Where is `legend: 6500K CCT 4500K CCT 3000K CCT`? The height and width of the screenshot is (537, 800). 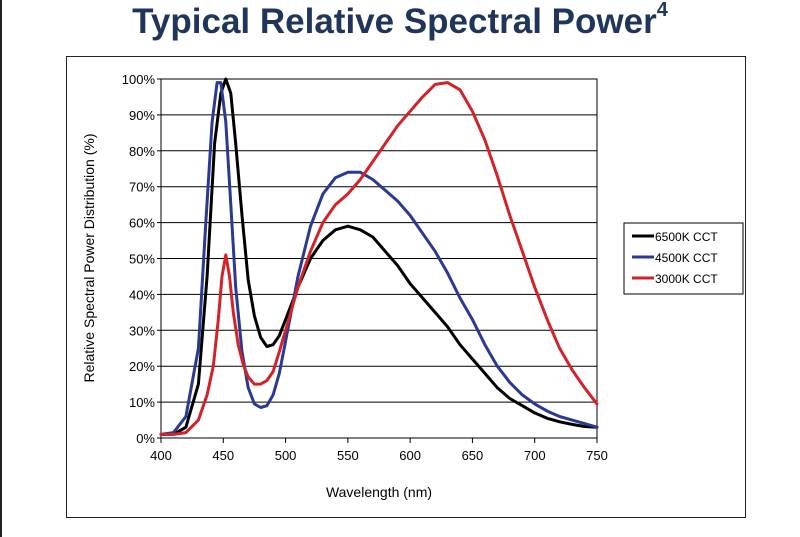 legend: 6500K CCT 4500K CCT 3000K CCT is located at coordinates (683, 258).